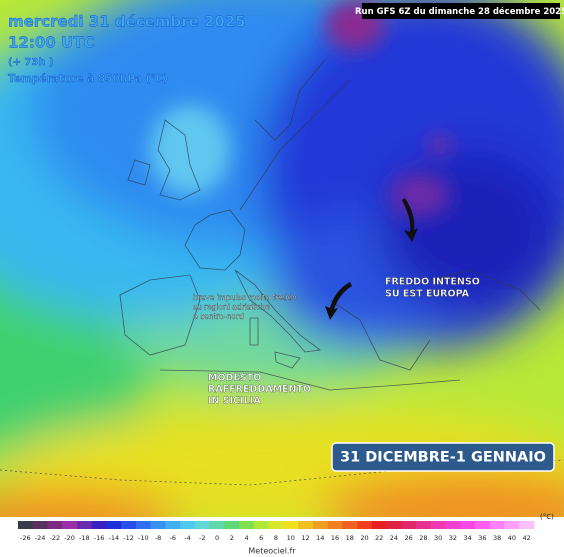  Describe the element at coordinates (31, 62) in the screenshot. I see `map-lead: (+ 73h )` at that location.